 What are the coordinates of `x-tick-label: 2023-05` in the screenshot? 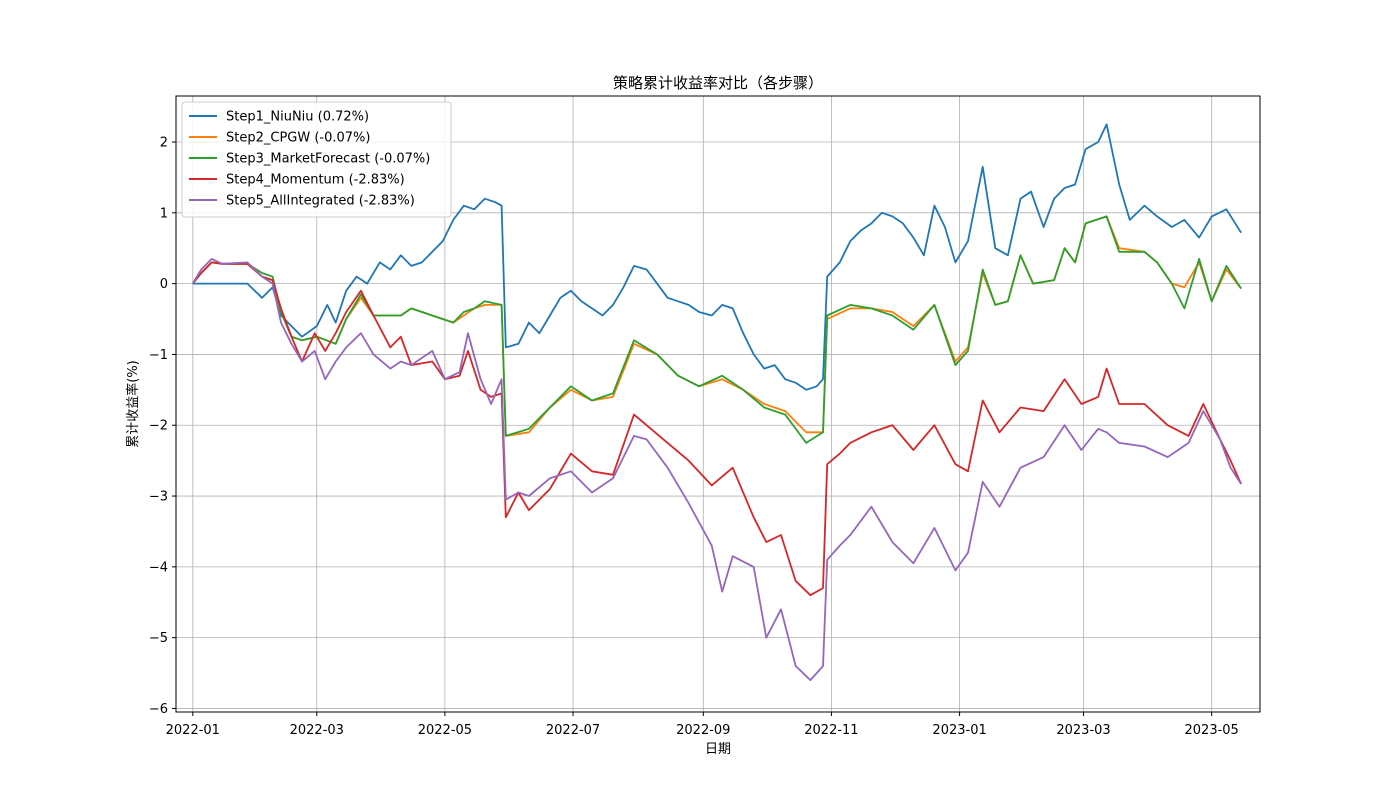 It's located at (1212, 730).